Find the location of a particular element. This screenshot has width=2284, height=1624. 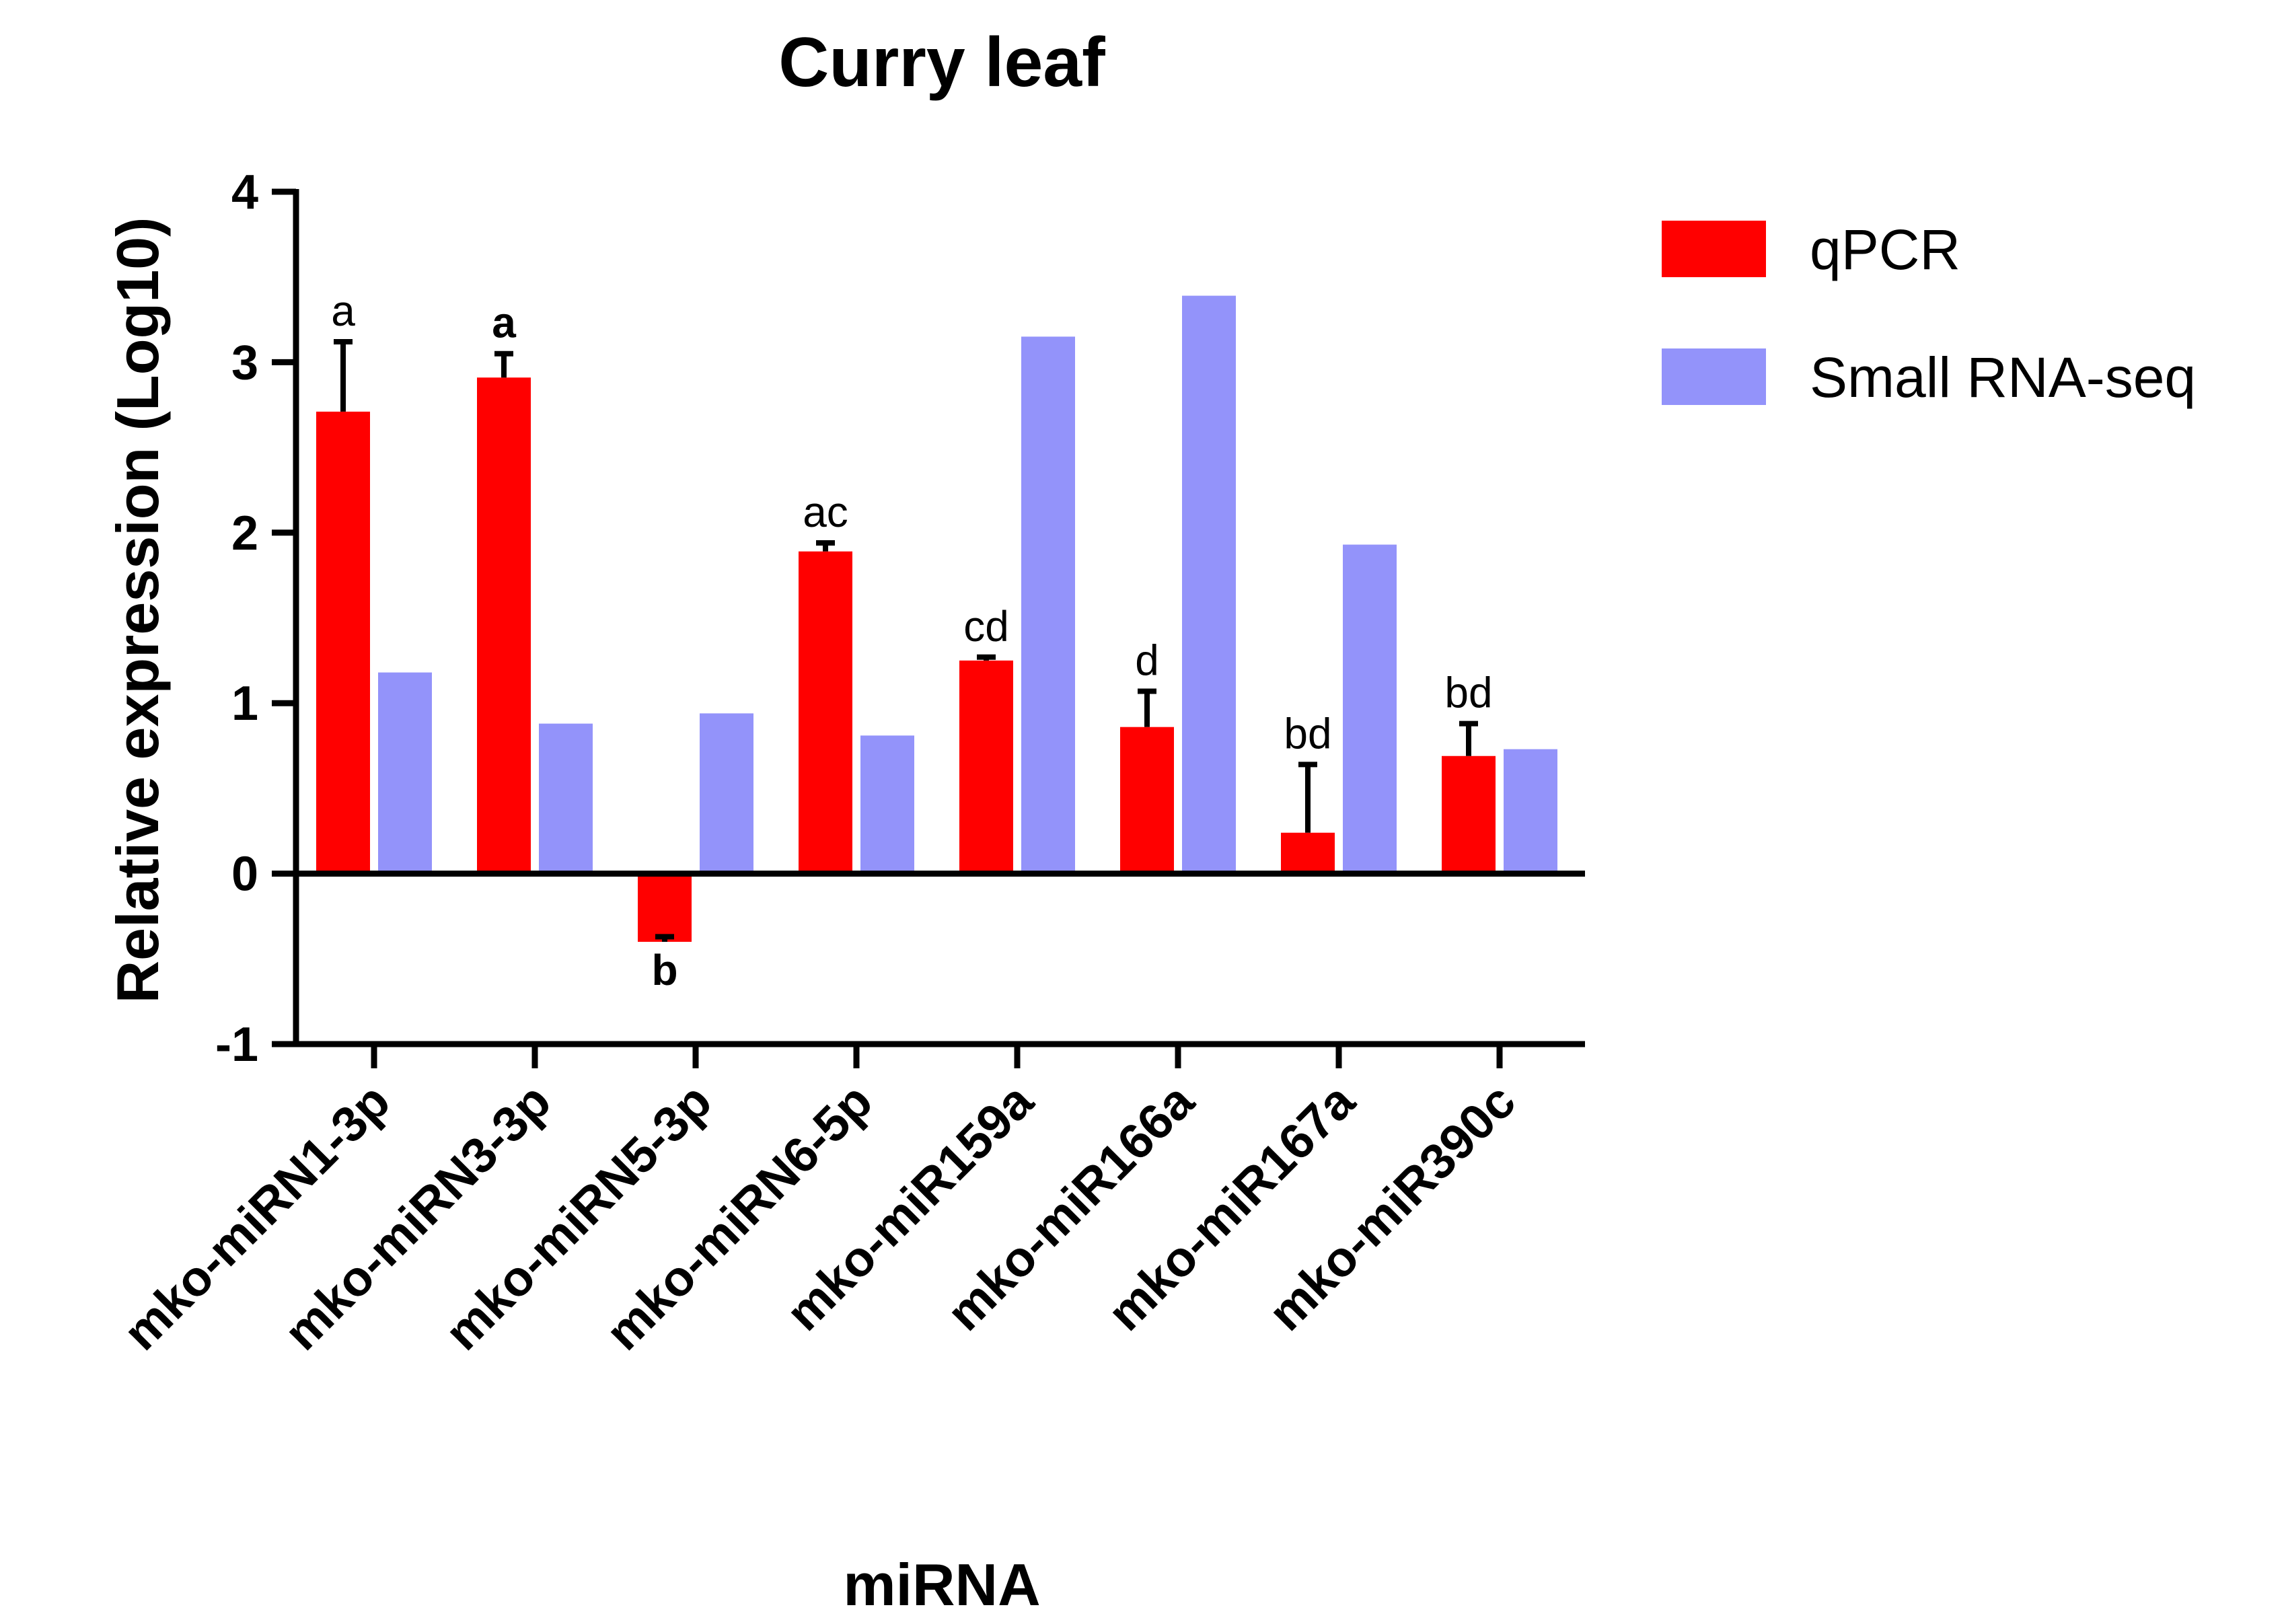

legend-label: Small RNA-seq is located at coordinates (2003, 377).